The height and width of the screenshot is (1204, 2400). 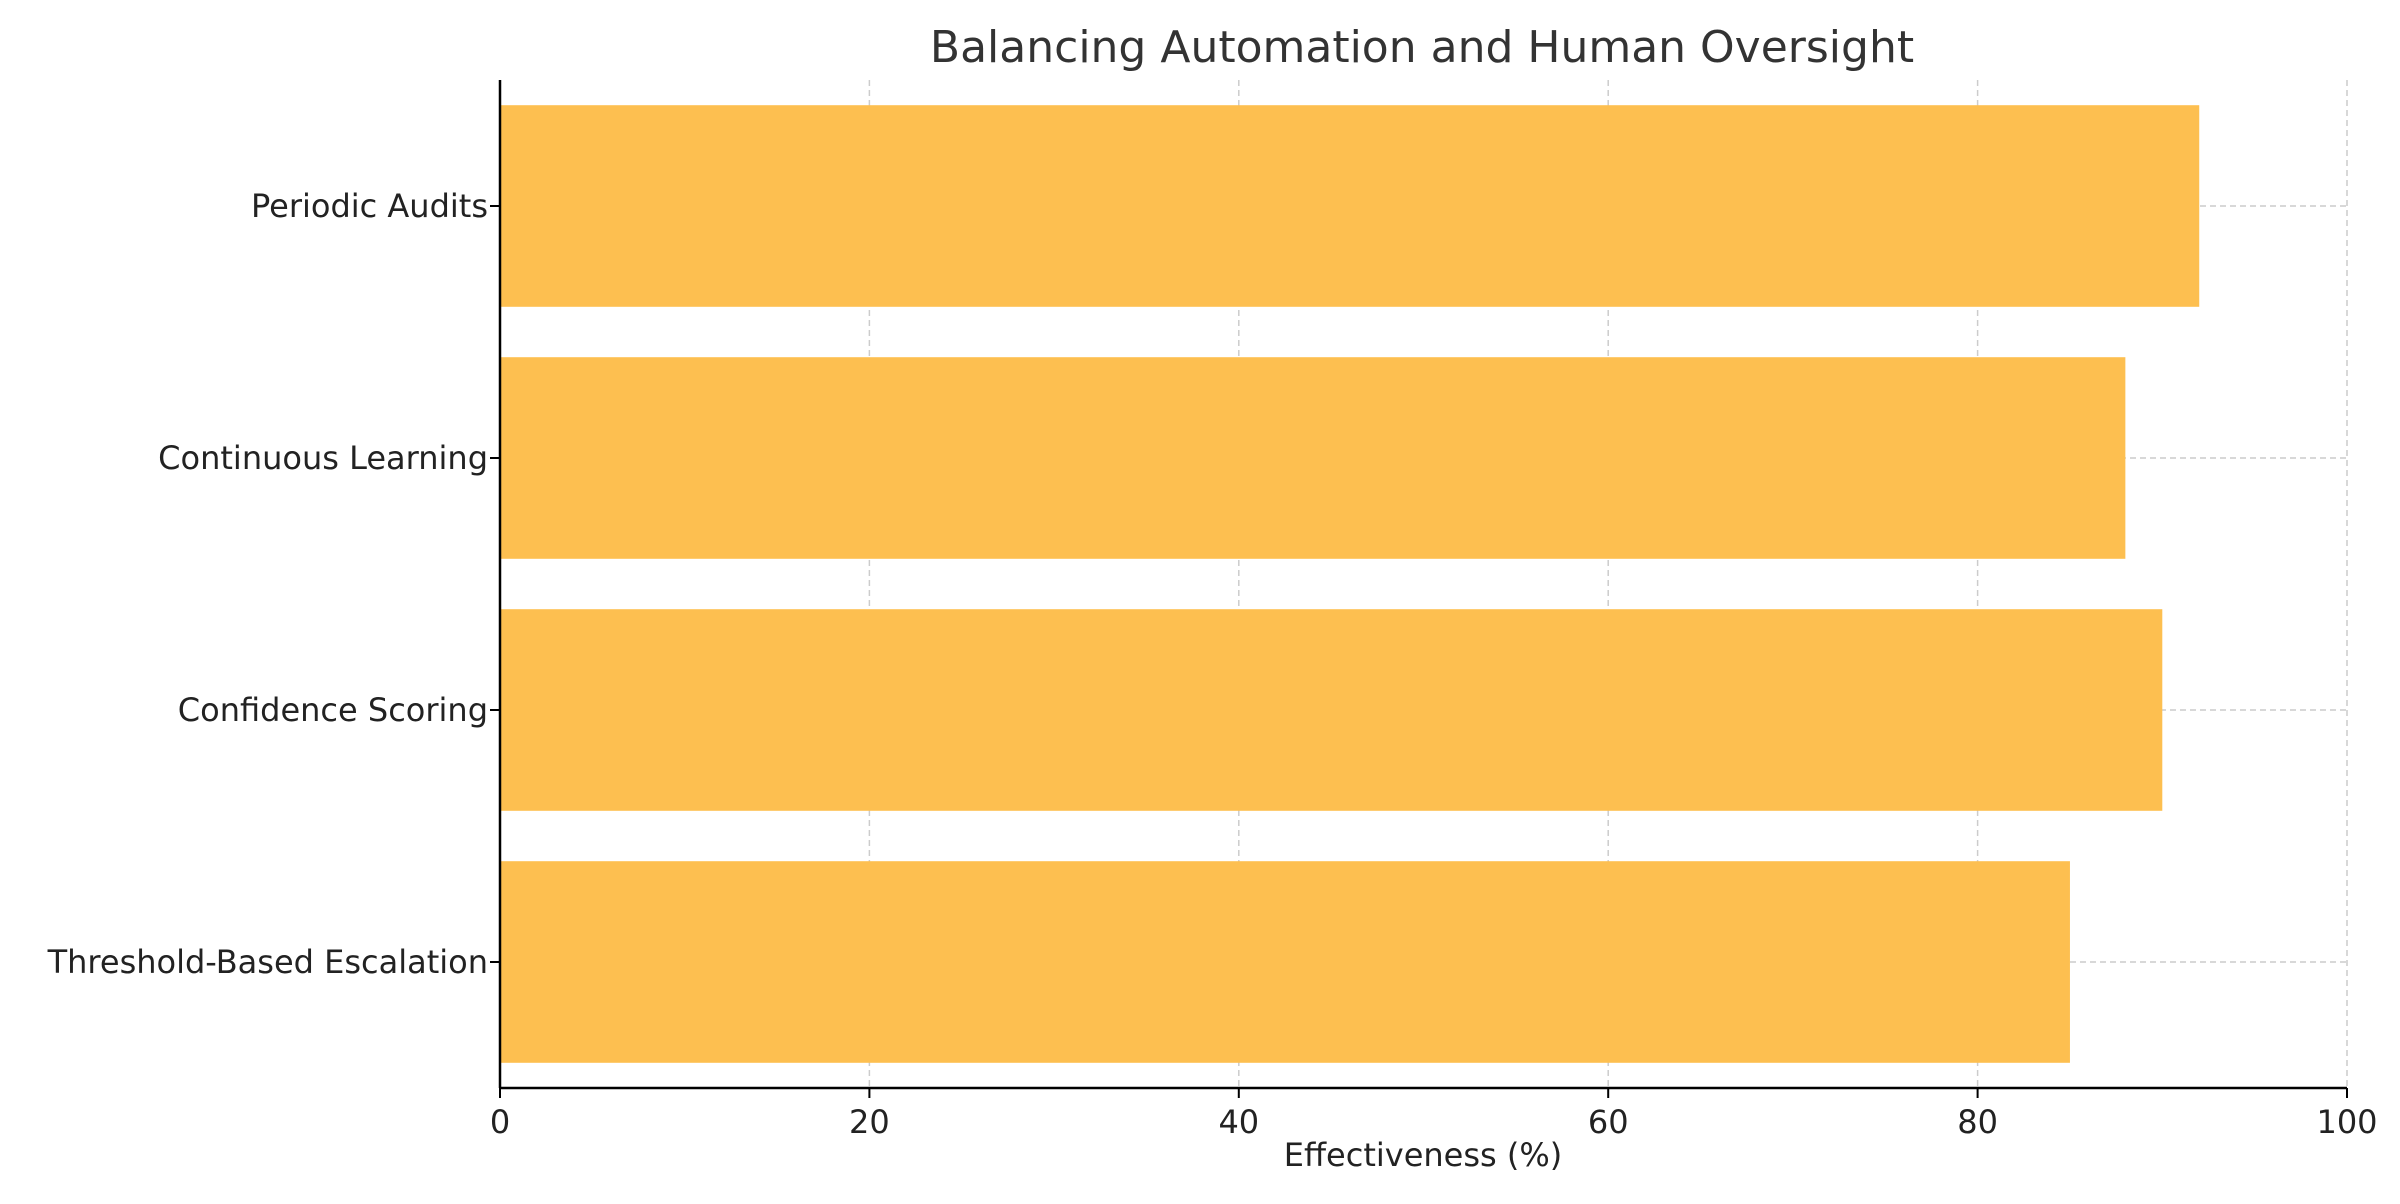 What do you see at coordinates (333, 710) in the screenshot?
I see `y-tick-label: Confidence Scoring` at bounding box center [333, 710].